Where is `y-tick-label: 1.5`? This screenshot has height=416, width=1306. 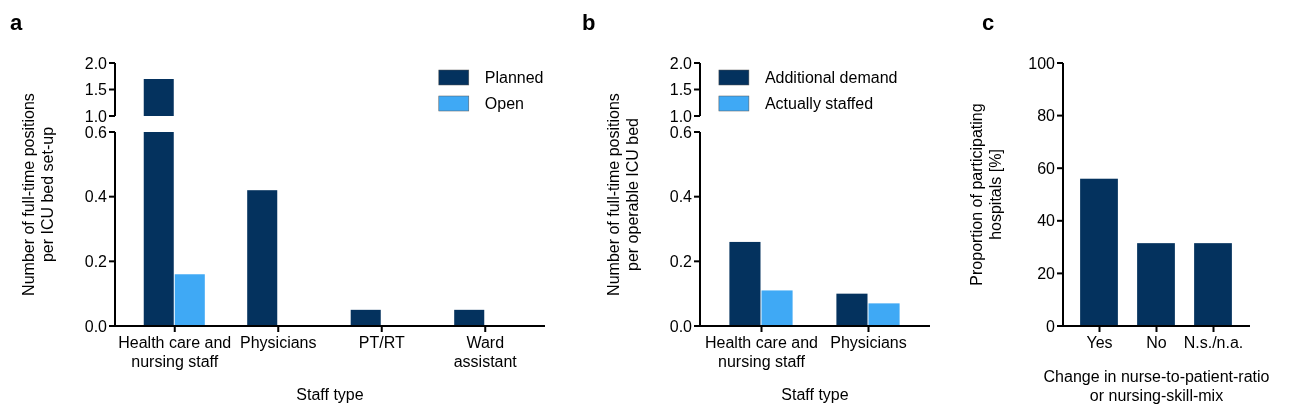
y-tick-label: 1.5 is located at coordinates (96, 90).